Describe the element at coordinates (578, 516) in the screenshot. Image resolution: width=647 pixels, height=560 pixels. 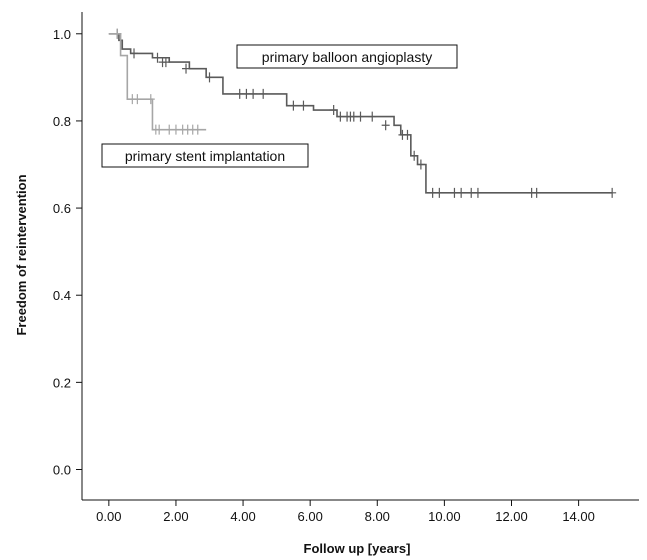
I see `x-tick-label: 14.00` at that location.